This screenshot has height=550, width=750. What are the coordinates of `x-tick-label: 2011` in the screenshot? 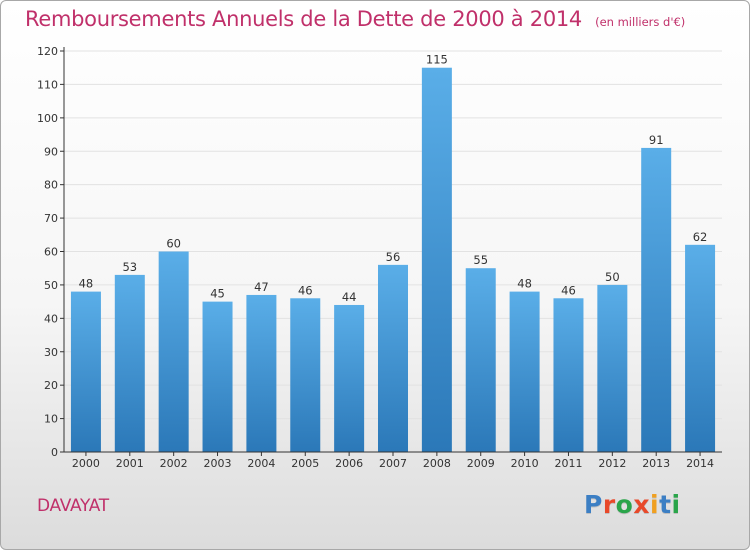 It's located at (568, 463).